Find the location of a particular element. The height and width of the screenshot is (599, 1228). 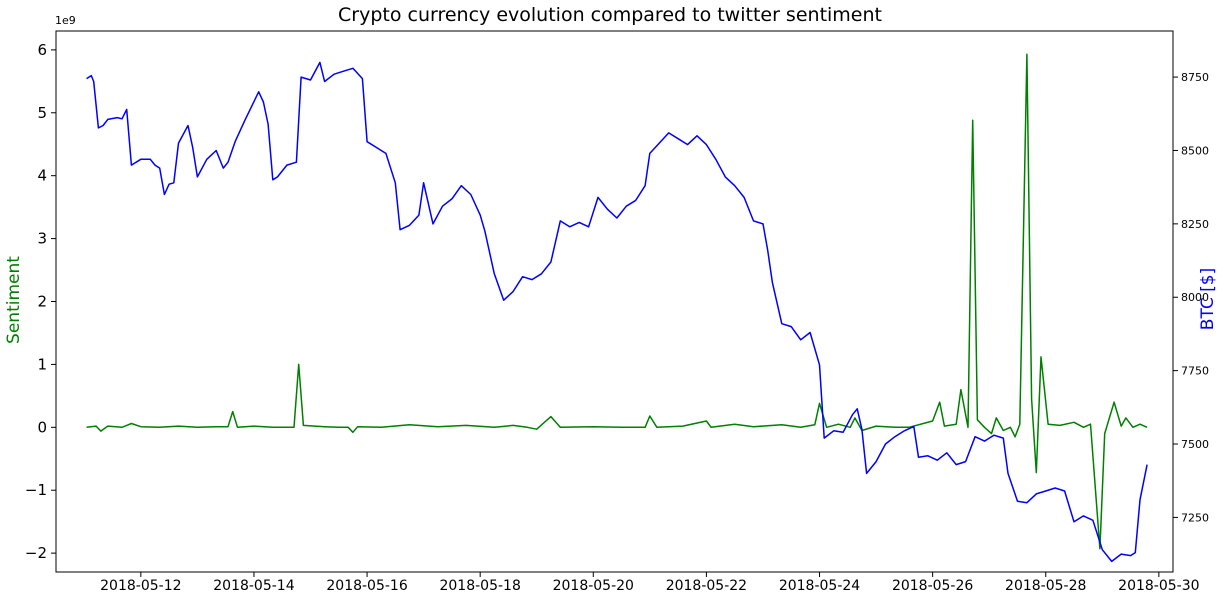

right-tick-label: 7250 is located at coordinates (1195, 517).